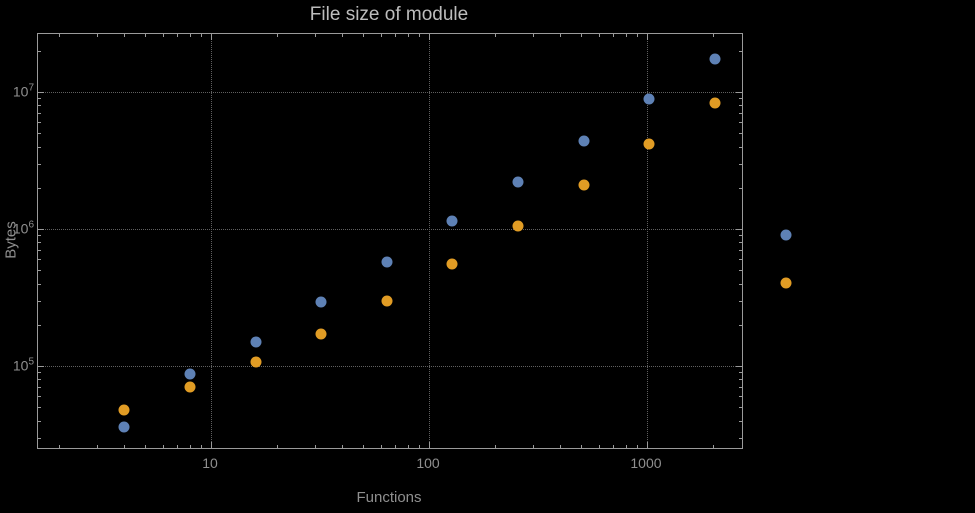 Image resolution: width=975 pixels, height=513 pixels. Describe the element at coordinates (210, 463) in the screenshot. I see `x-tick-label: 10` at that location.